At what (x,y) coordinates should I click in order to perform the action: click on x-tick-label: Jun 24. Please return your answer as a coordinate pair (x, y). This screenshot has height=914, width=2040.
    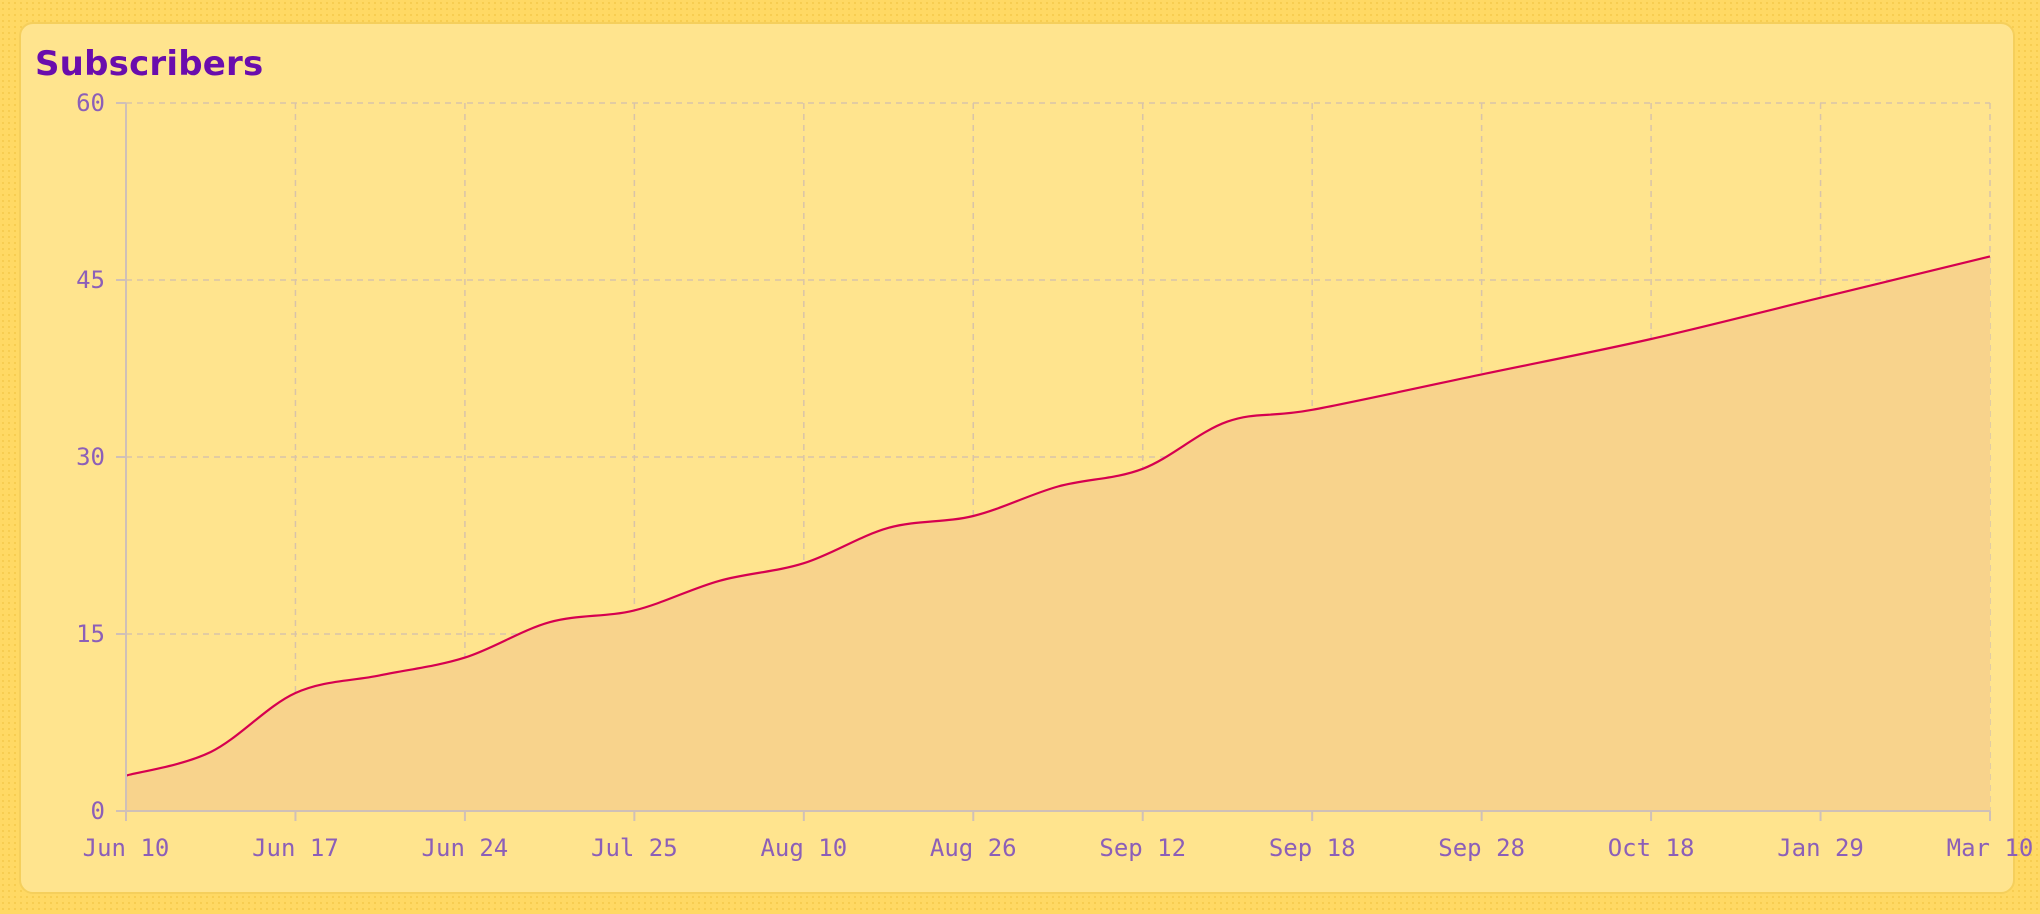
    Looking at the image, I should click on (465, 848).